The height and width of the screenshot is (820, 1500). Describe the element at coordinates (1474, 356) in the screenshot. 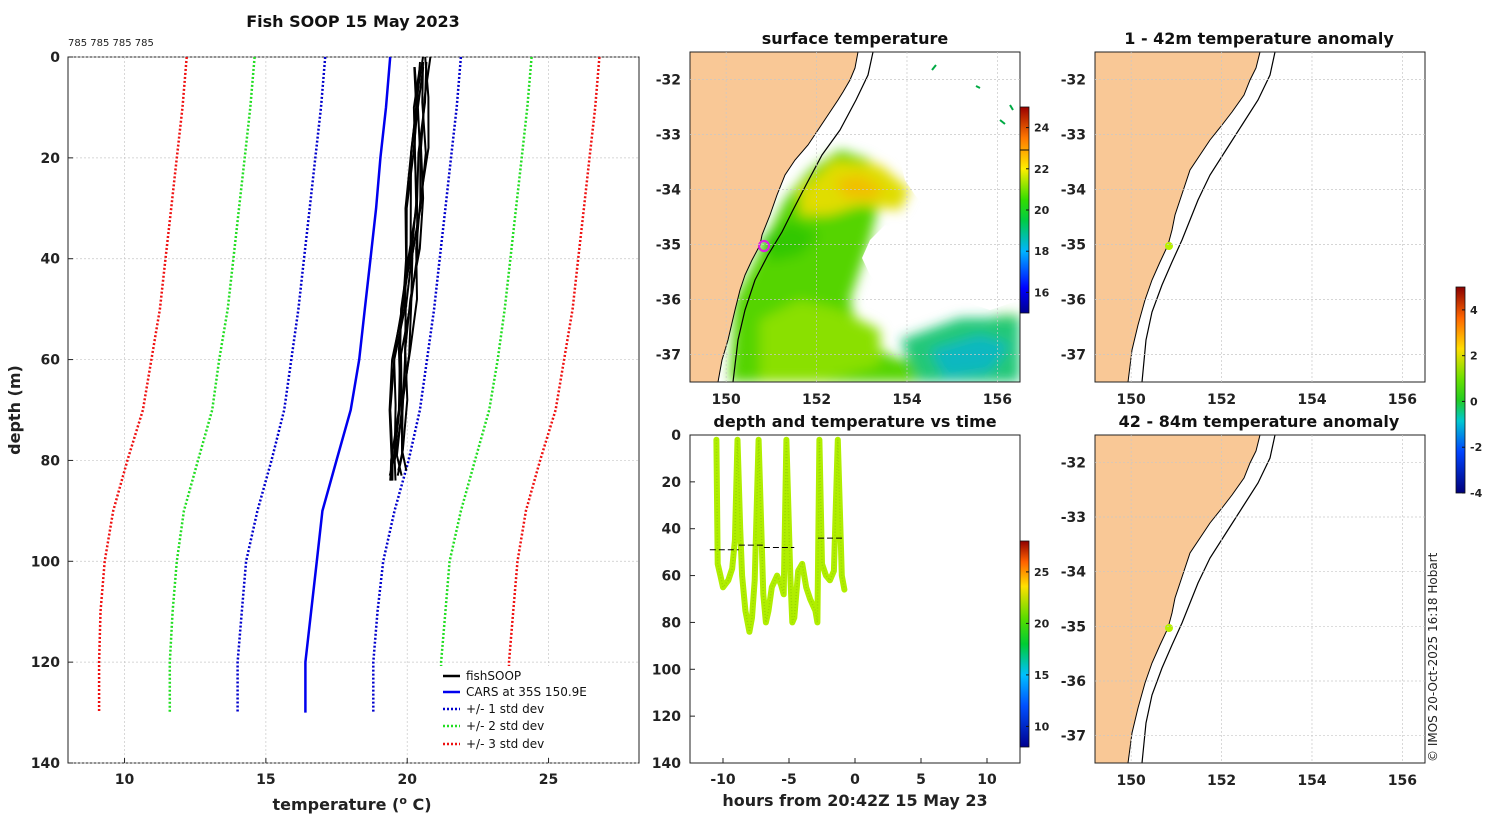

I see `anom-cbar-label: 2` at that location.